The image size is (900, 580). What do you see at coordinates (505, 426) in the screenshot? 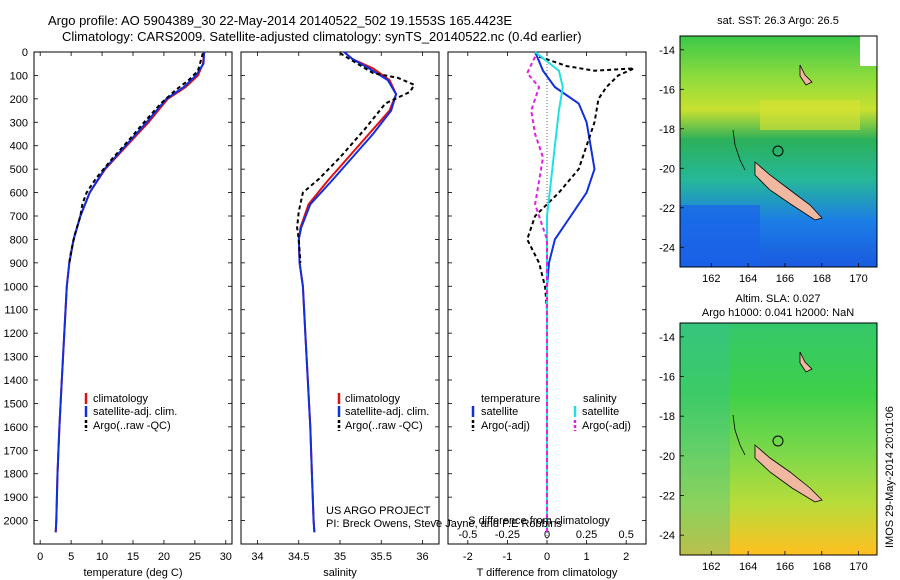
I see `legend-label-t-argo: Argo(-adj)` at bounding box center [505, 426].